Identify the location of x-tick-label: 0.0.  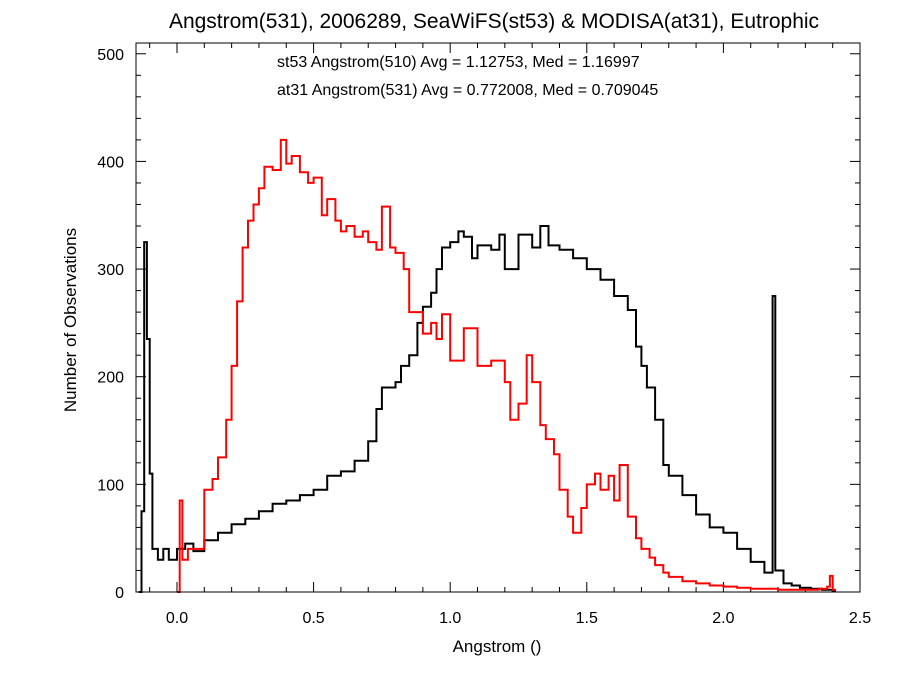
(177, 618).